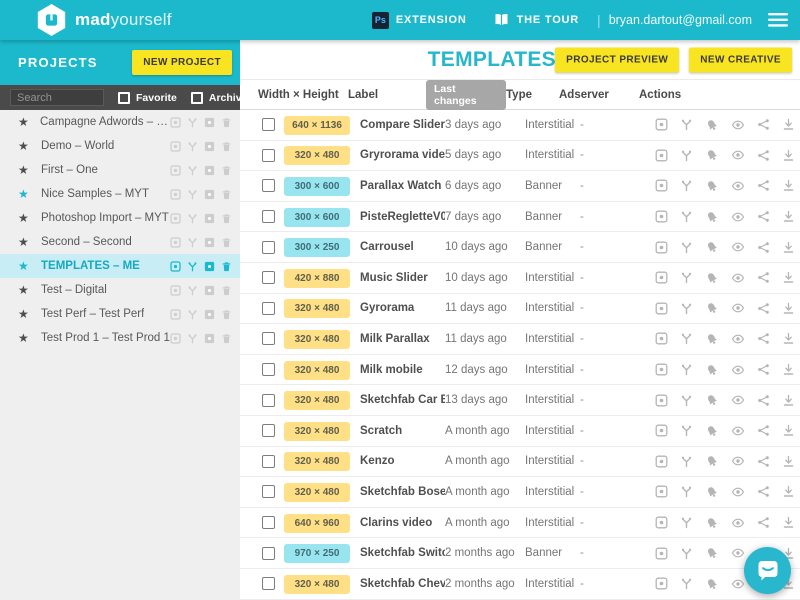  I want to click on favorite-filter: Favorite, so click(147, 97).